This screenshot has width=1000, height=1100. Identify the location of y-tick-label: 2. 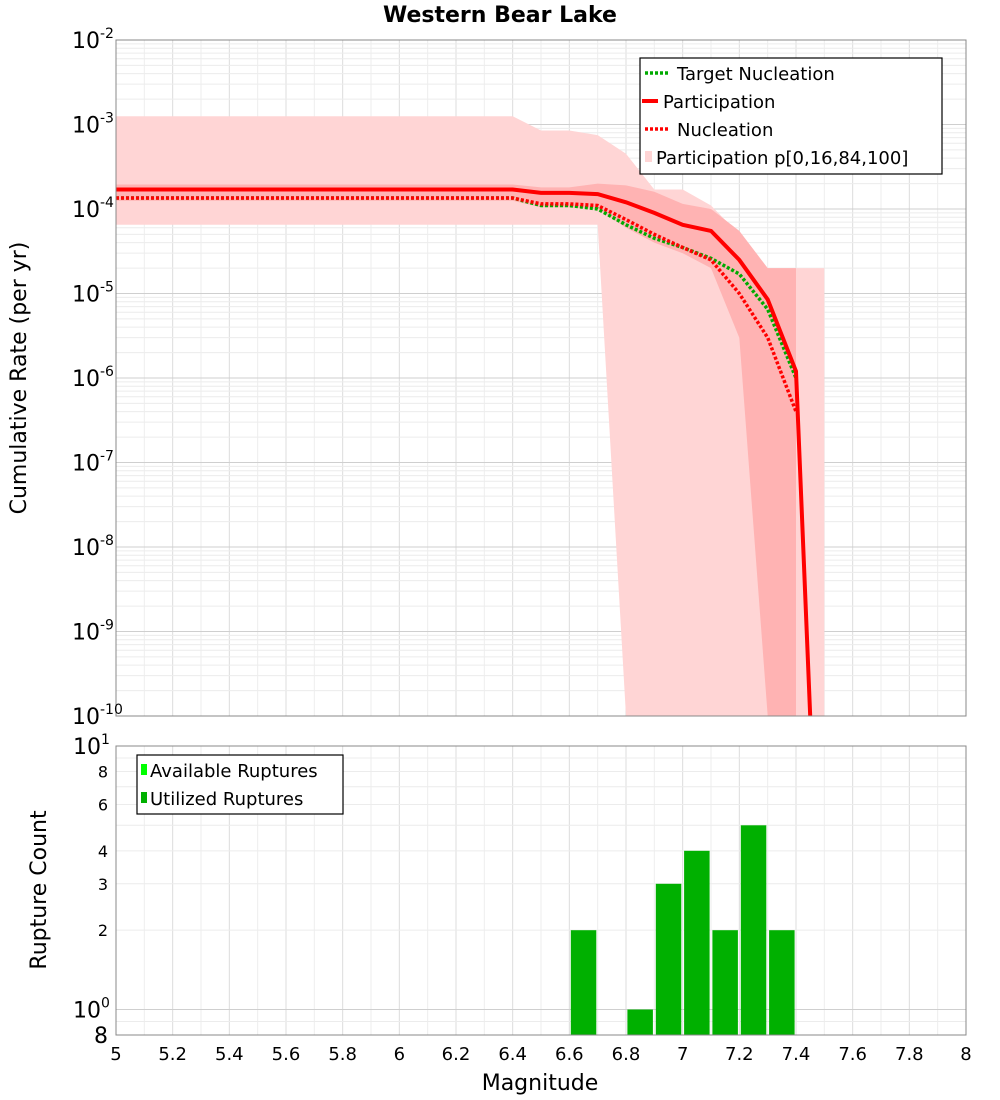
(103, 930).